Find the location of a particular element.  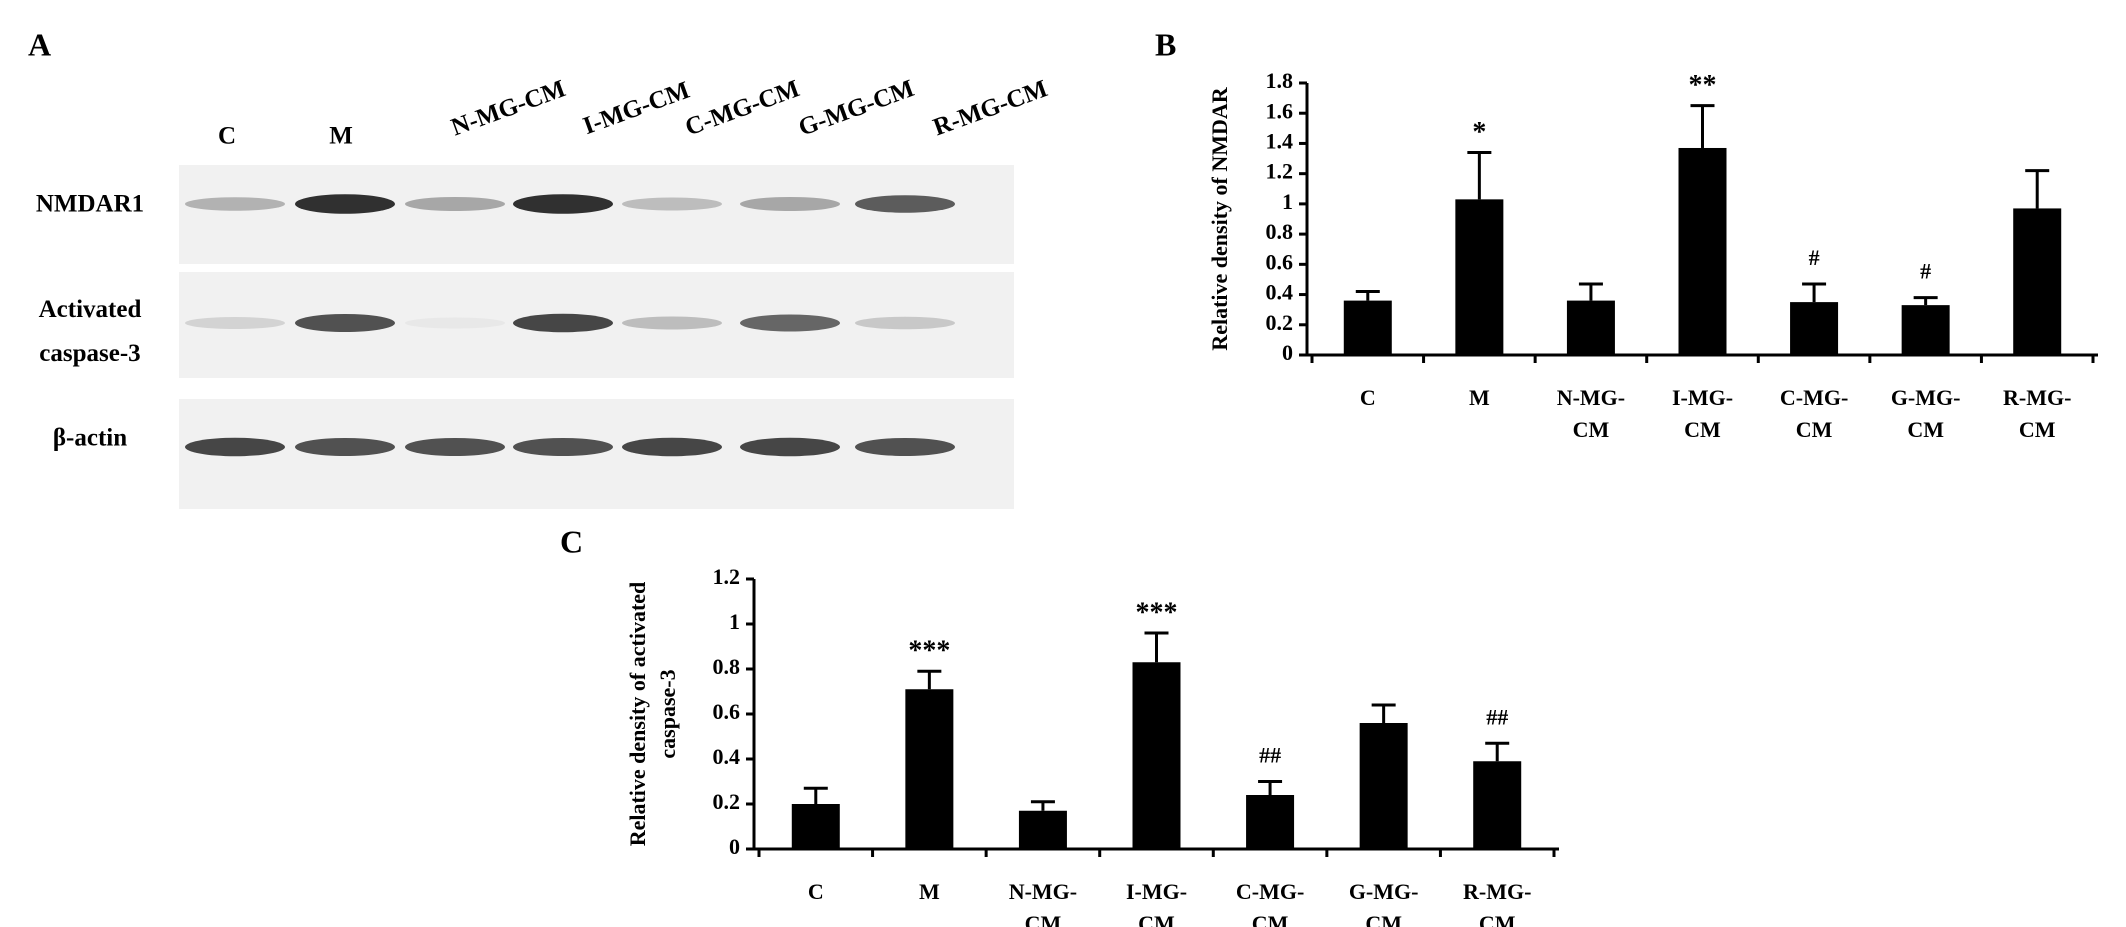

y-tick-label: 1.8 is located at coordinates (1280, 80).